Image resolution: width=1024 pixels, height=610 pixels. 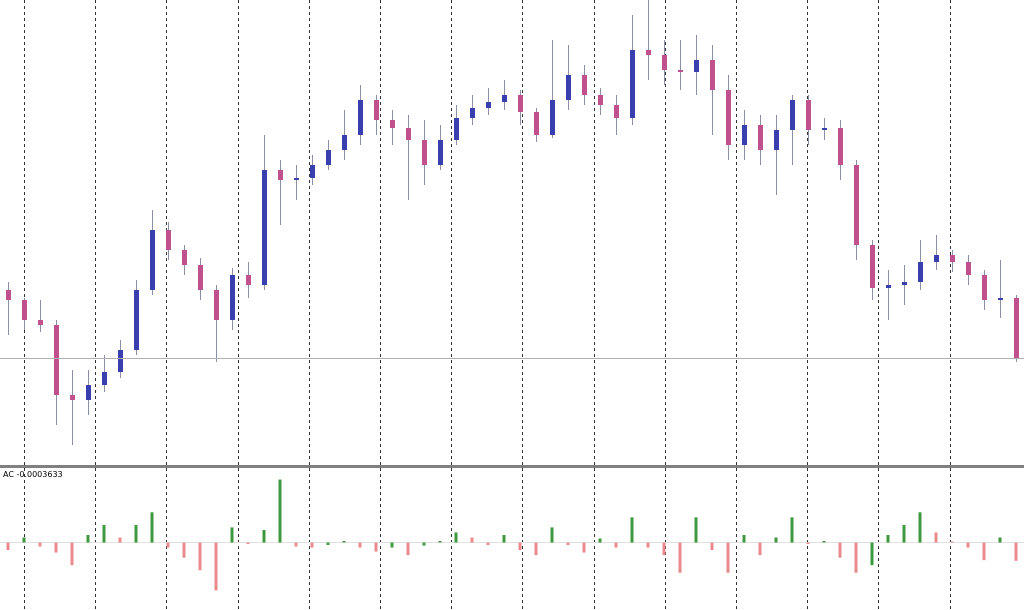 What do you see at coordinates (8, 474) in the screenshot?
I see `indicator-name: AC` at bounding box center [8, 474].